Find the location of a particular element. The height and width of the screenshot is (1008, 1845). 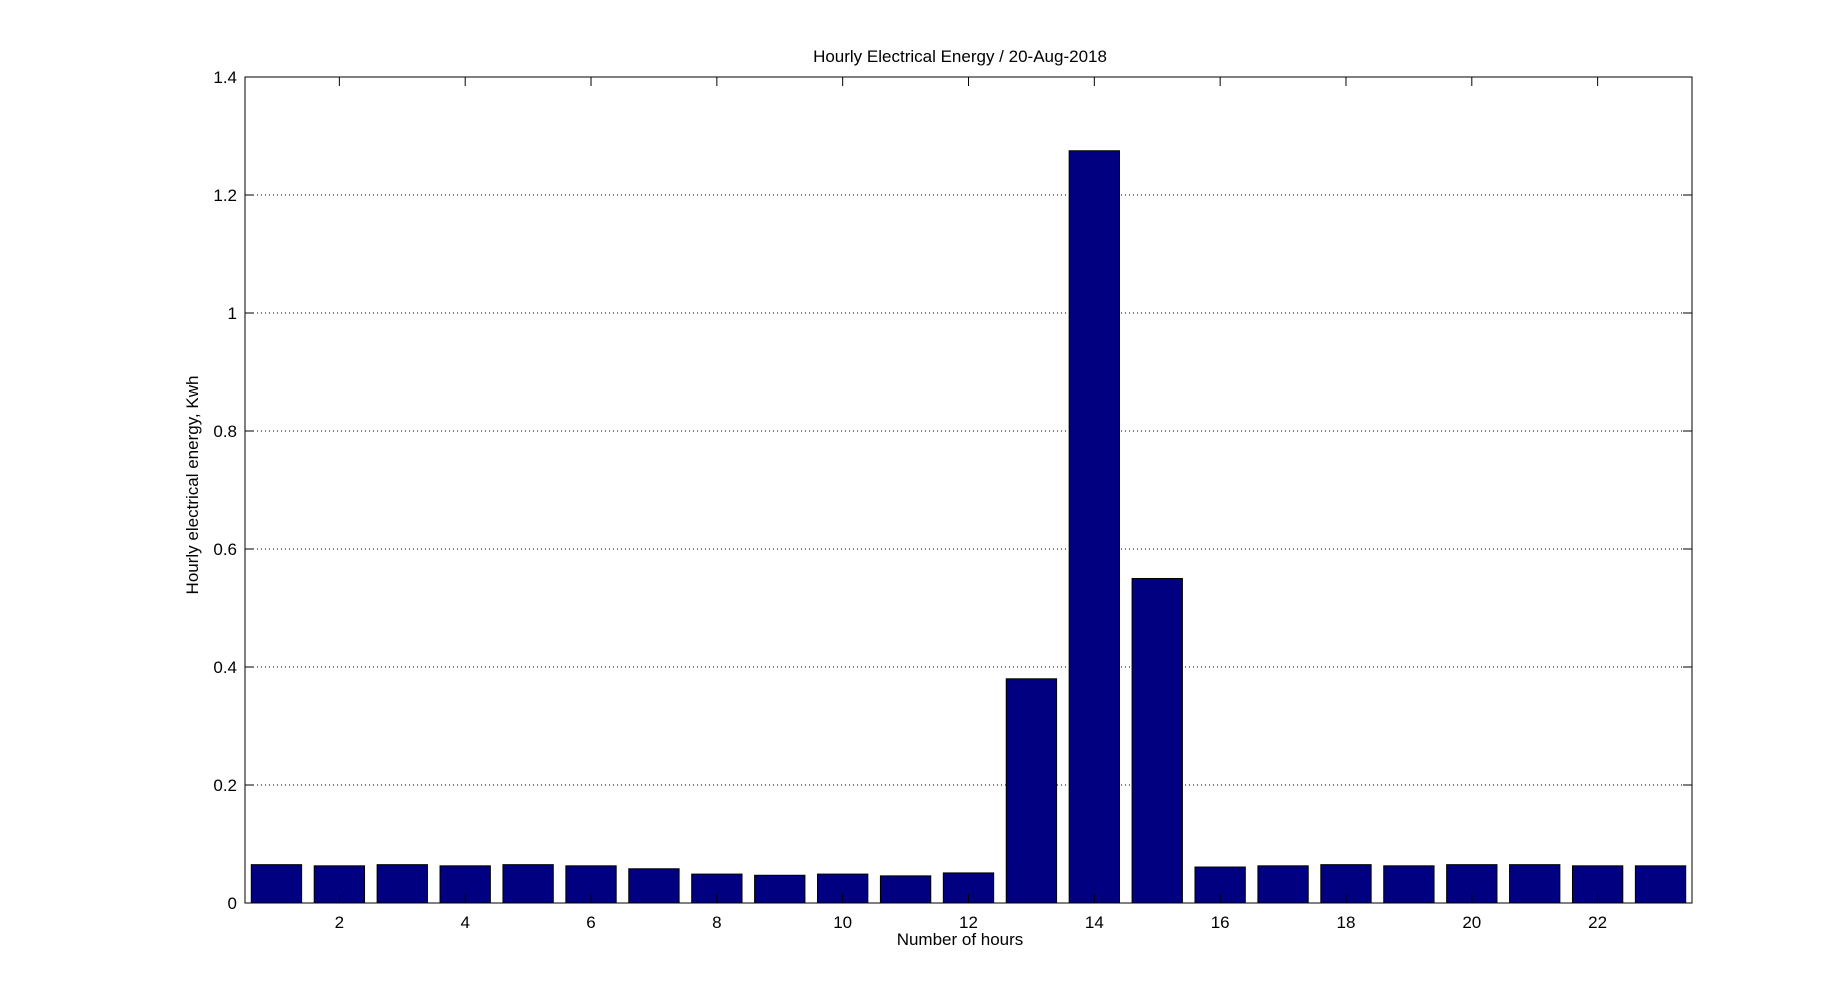

x-axis-label: Number of hours is located at coordinates (960, 939).